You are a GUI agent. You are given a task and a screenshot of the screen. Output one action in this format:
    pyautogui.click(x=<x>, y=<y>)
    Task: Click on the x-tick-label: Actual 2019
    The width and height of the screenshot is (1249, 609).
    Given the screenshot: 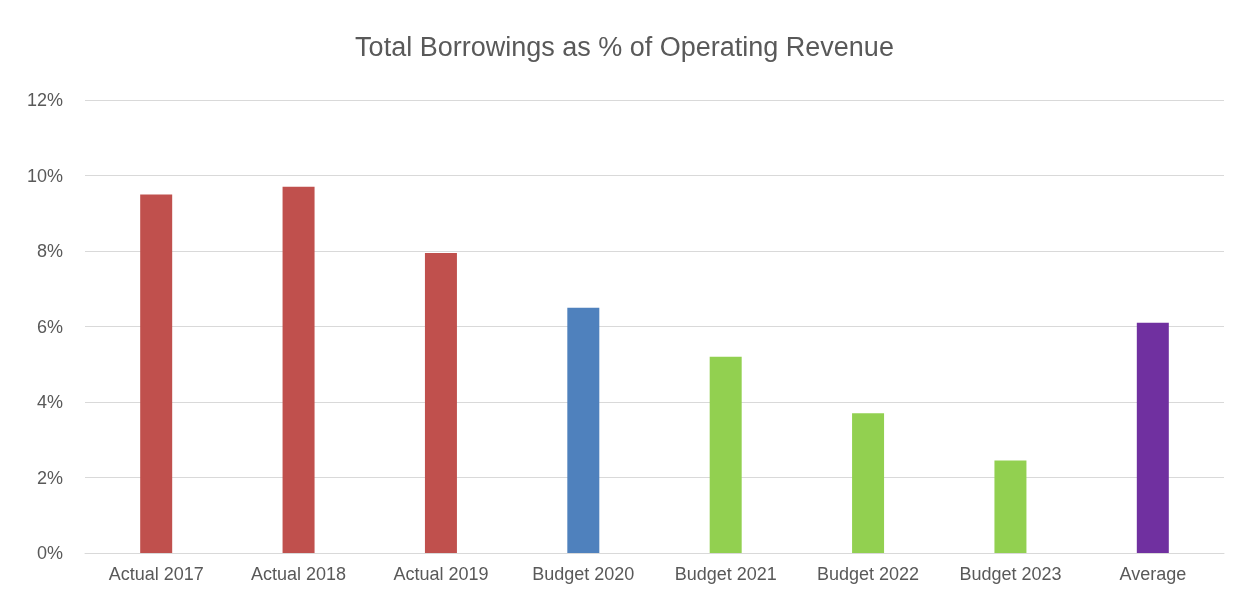 What is the action you would take?
    pyautogui.click(x=441, y=574)
    